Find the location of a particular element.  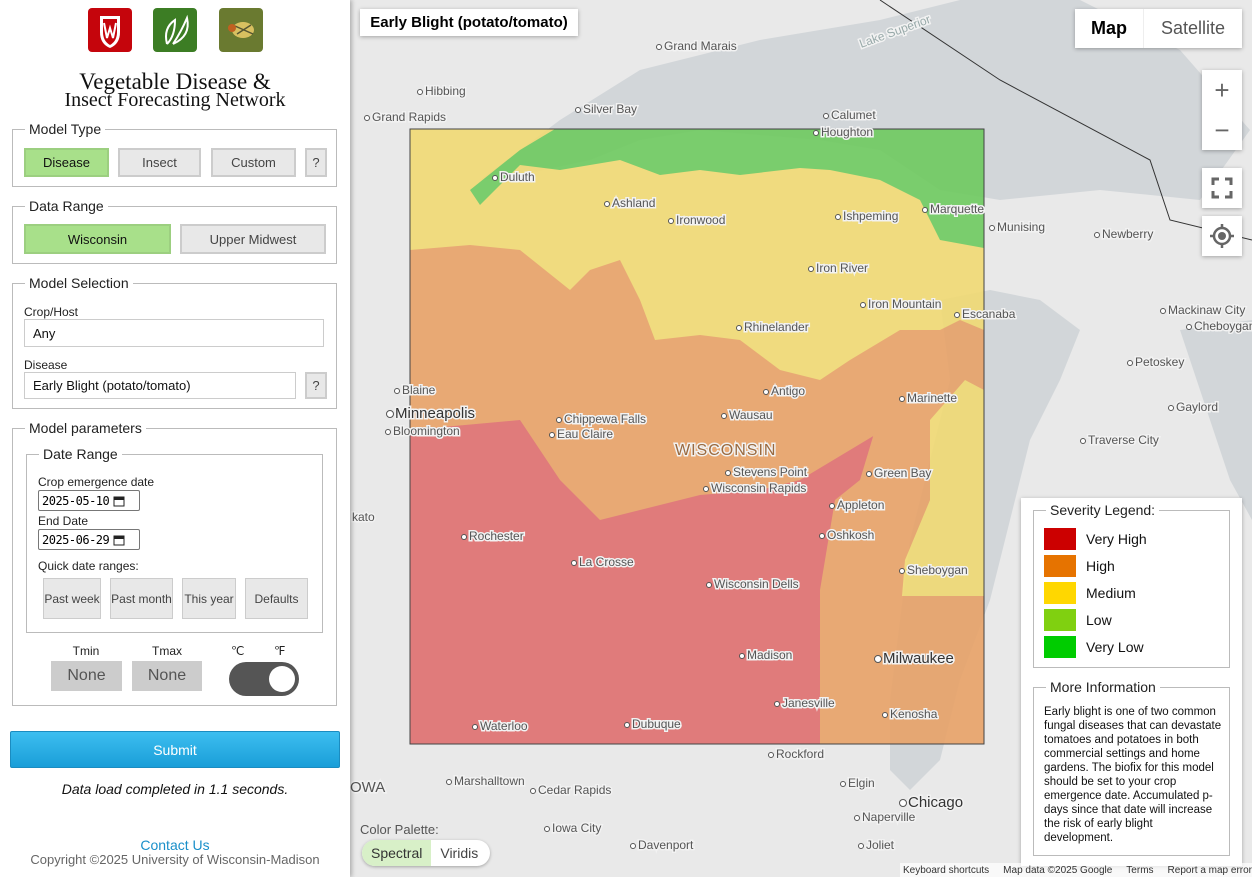

location-button is located at coordinates (1222, 236).